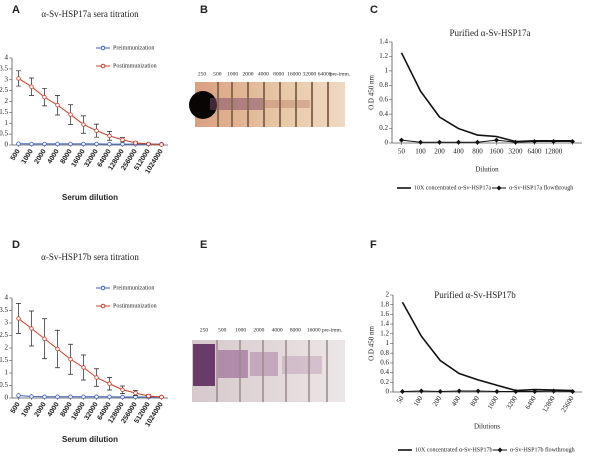 This screenshot has height=456, width=600. Describe the element at coordinates (217, 74) in the screenshot. I see `lane-label: 500` at that location.